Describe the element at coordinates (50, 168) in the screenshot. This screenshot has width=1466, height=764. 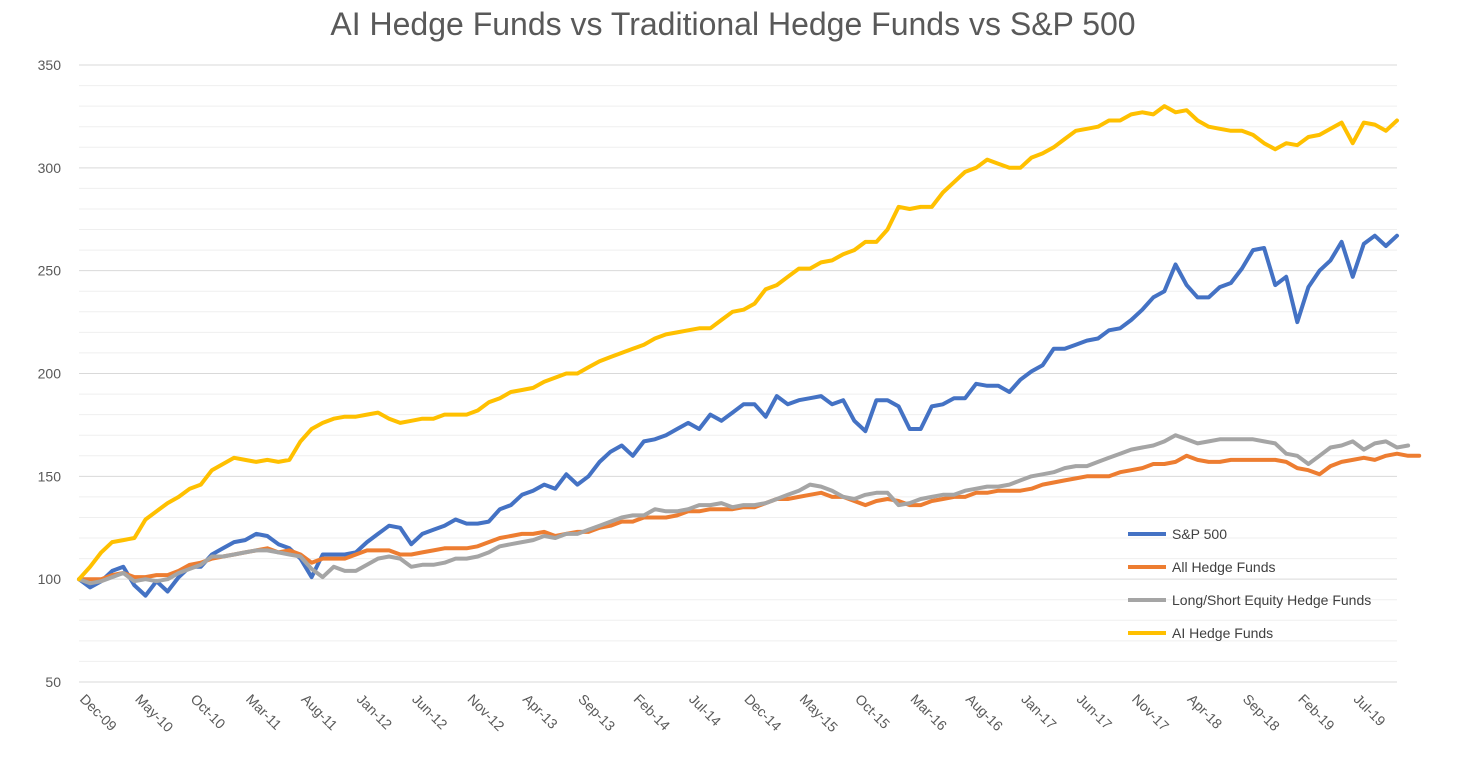
I see `y-tick-label: 300` at that location.